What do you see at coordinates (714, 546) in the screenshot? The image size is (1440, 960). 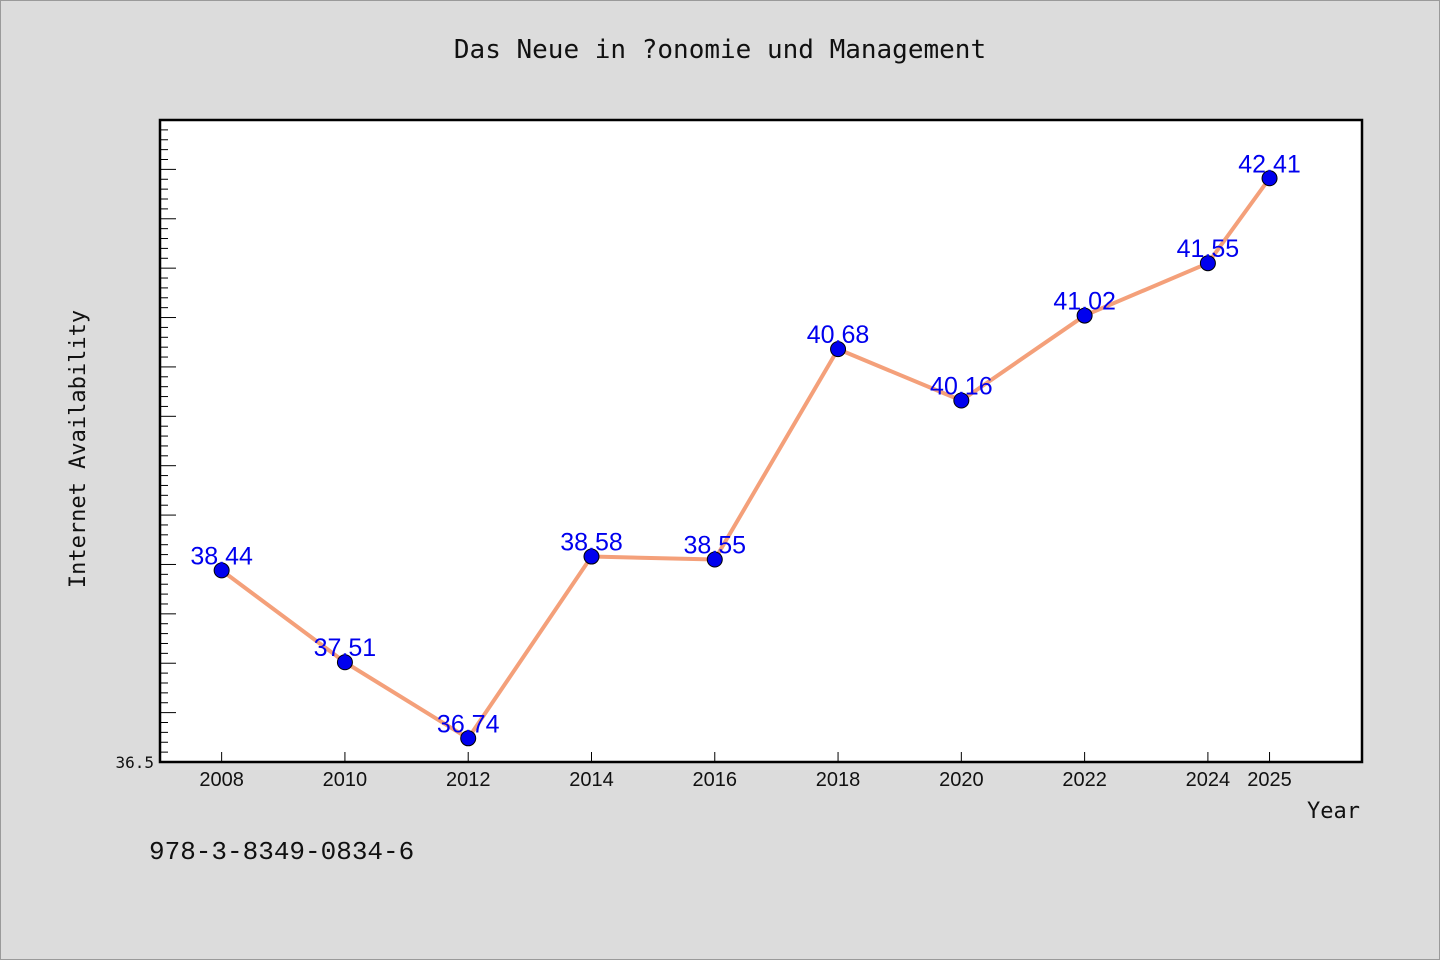 I see `data-label: 38.55` at bounding box center [714, 546].